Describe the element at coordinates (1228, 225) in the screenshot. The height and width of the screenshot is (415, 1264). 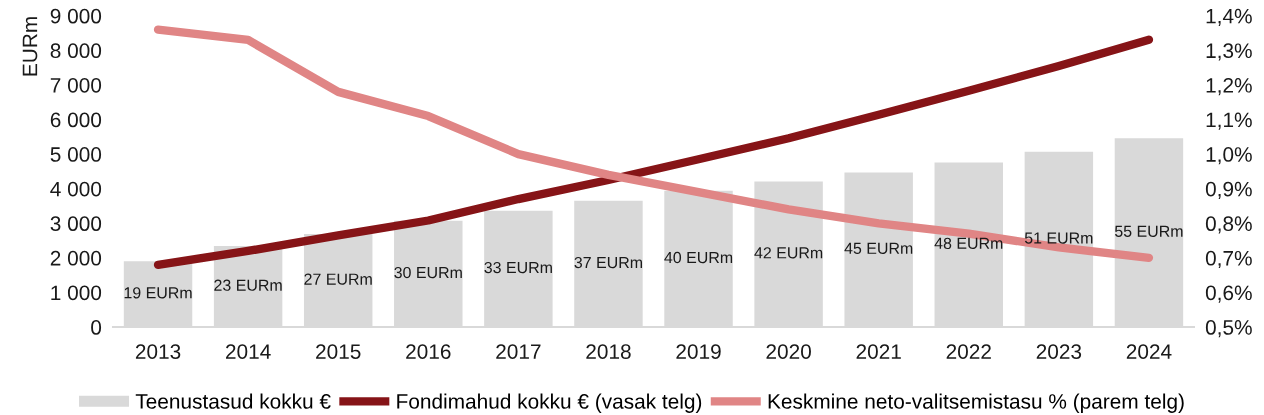
I see `y2-tick-label: 0,8%` at that location.